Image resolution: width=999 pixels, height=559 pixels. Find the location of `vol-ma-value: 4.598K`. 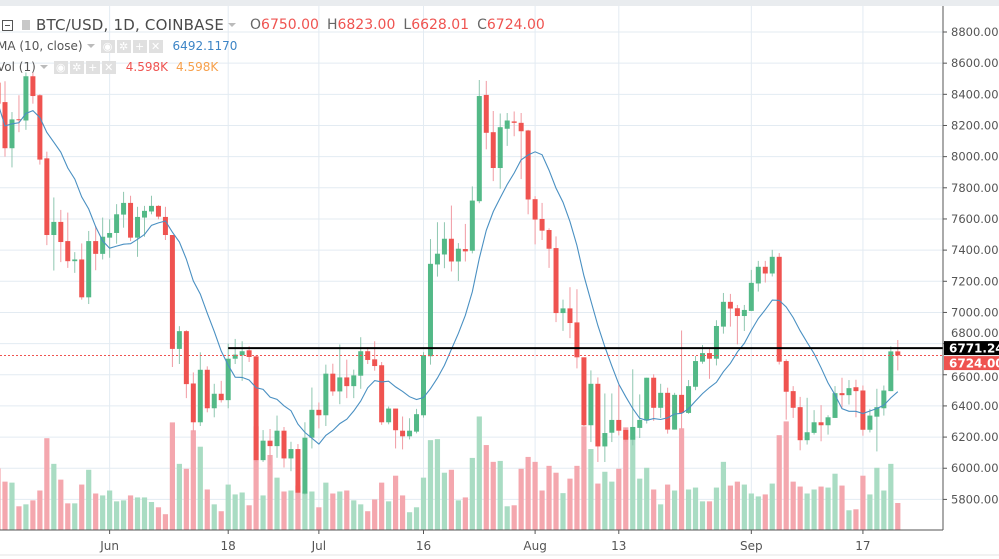

vol-ma-value: 4.598K is located at coordinates (197, 67).